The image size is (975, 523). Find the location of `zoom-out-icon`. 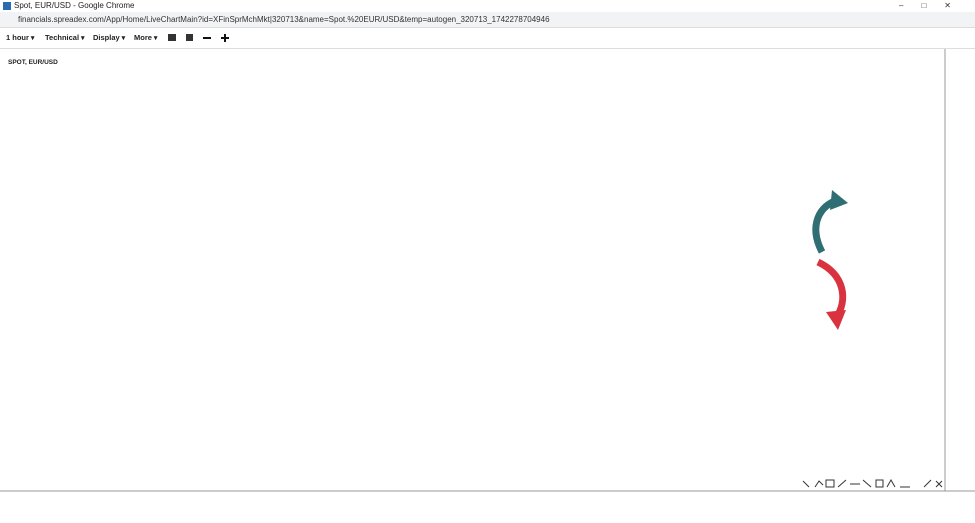

zoom-out-icon is located at coordinates (207, 38).